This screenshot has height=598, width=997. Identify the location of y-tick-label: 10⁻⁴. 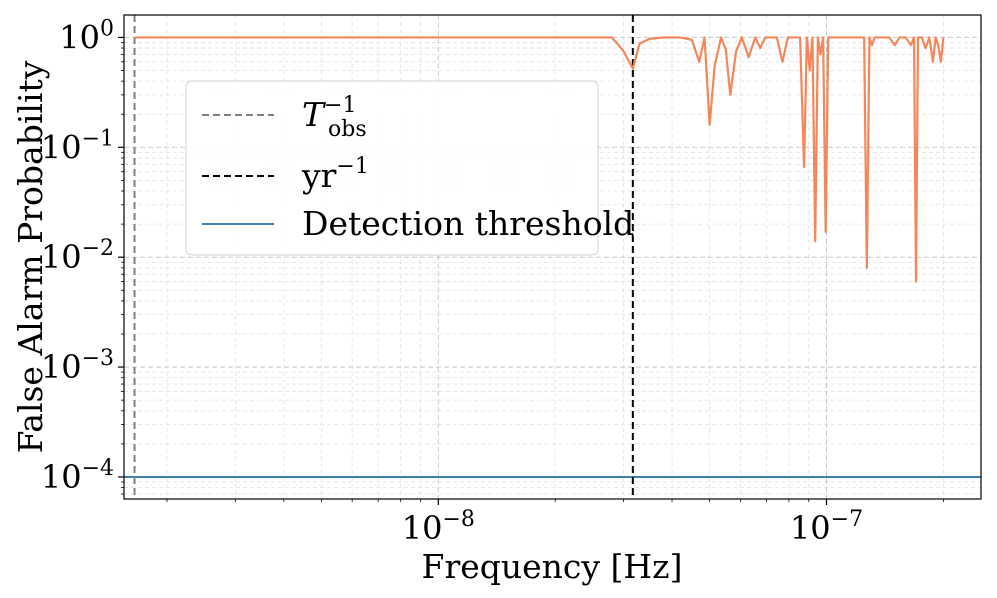
(77, 476).